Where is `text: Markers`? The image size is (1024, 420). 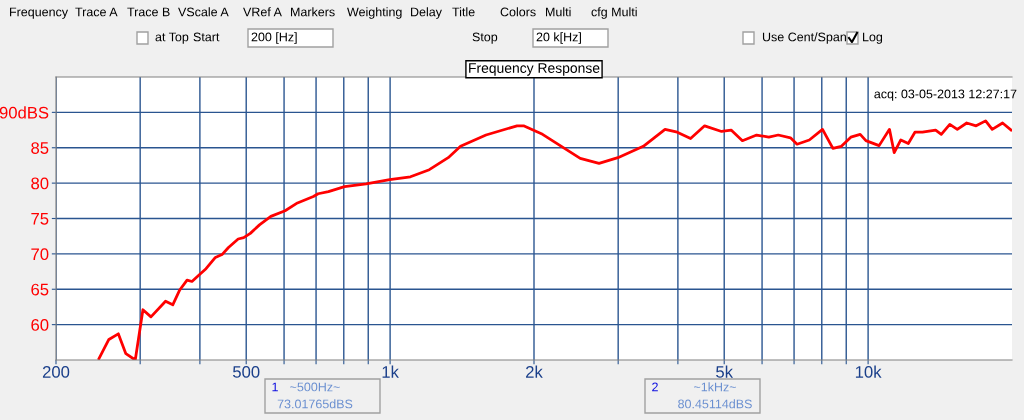 text: Markers is located at coordinates (313, 12).